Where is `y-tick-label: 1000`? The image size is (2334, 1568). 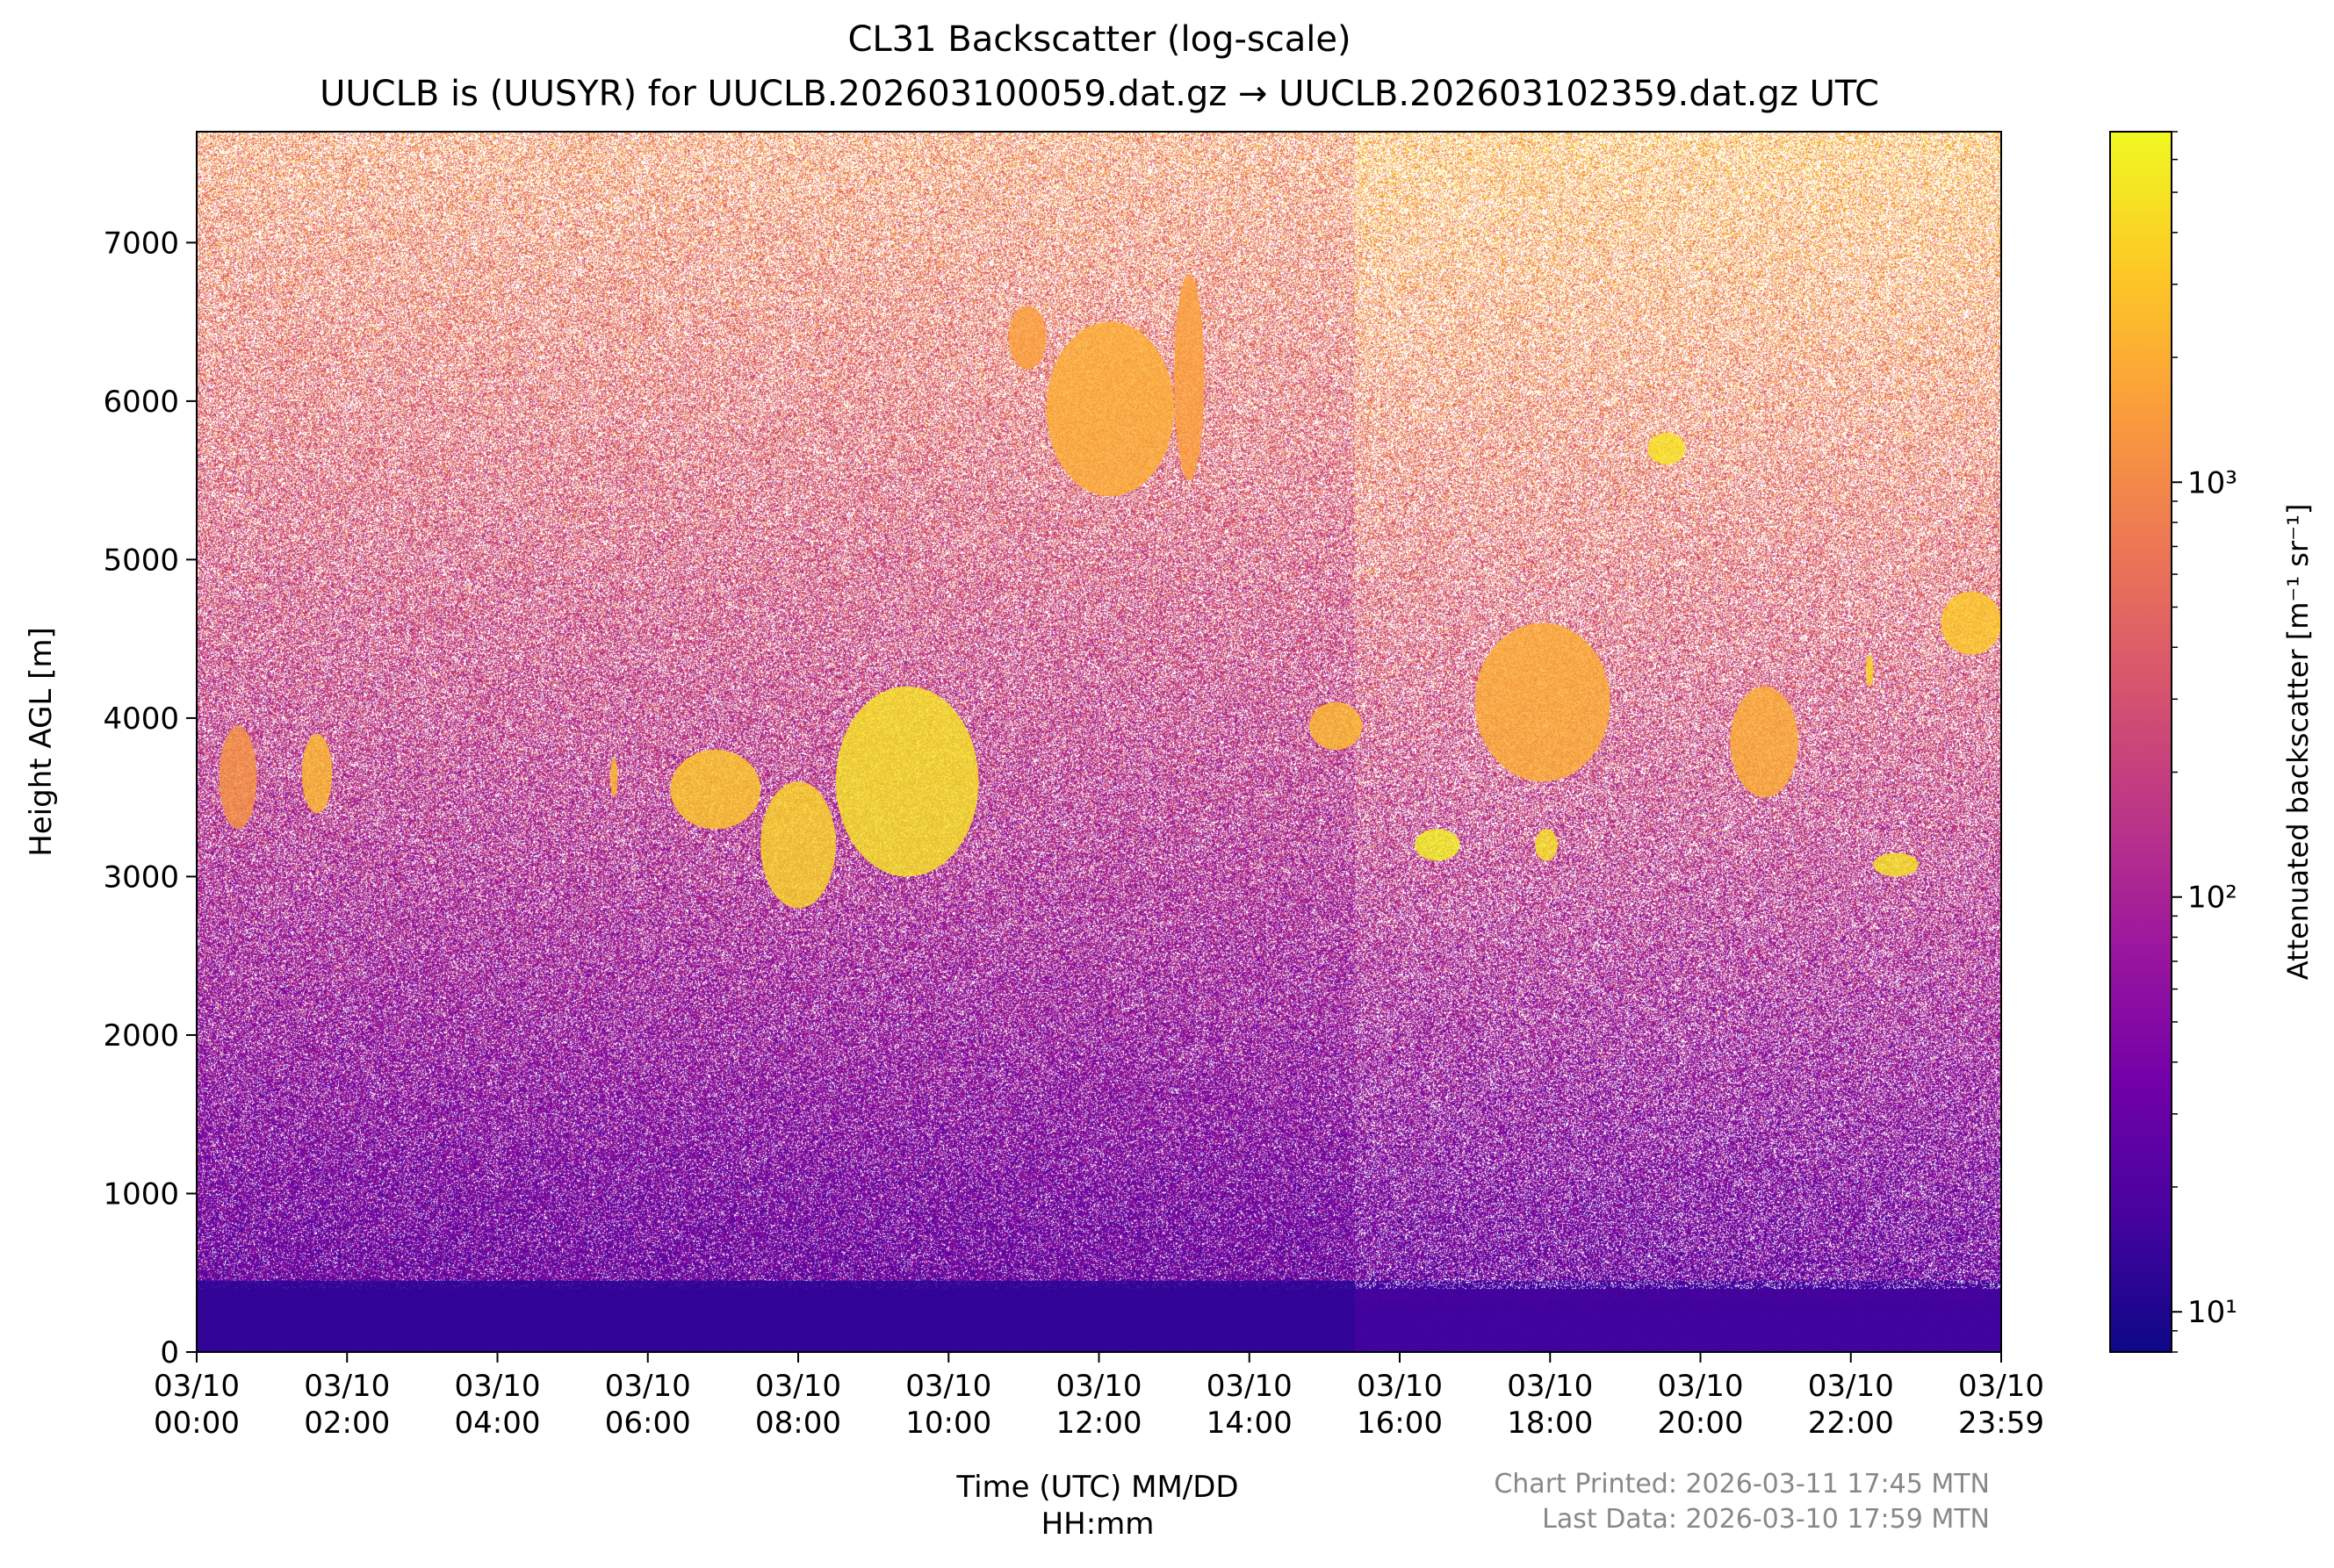 y-tick-label: 1000 is located at coordinates (141, 1194).